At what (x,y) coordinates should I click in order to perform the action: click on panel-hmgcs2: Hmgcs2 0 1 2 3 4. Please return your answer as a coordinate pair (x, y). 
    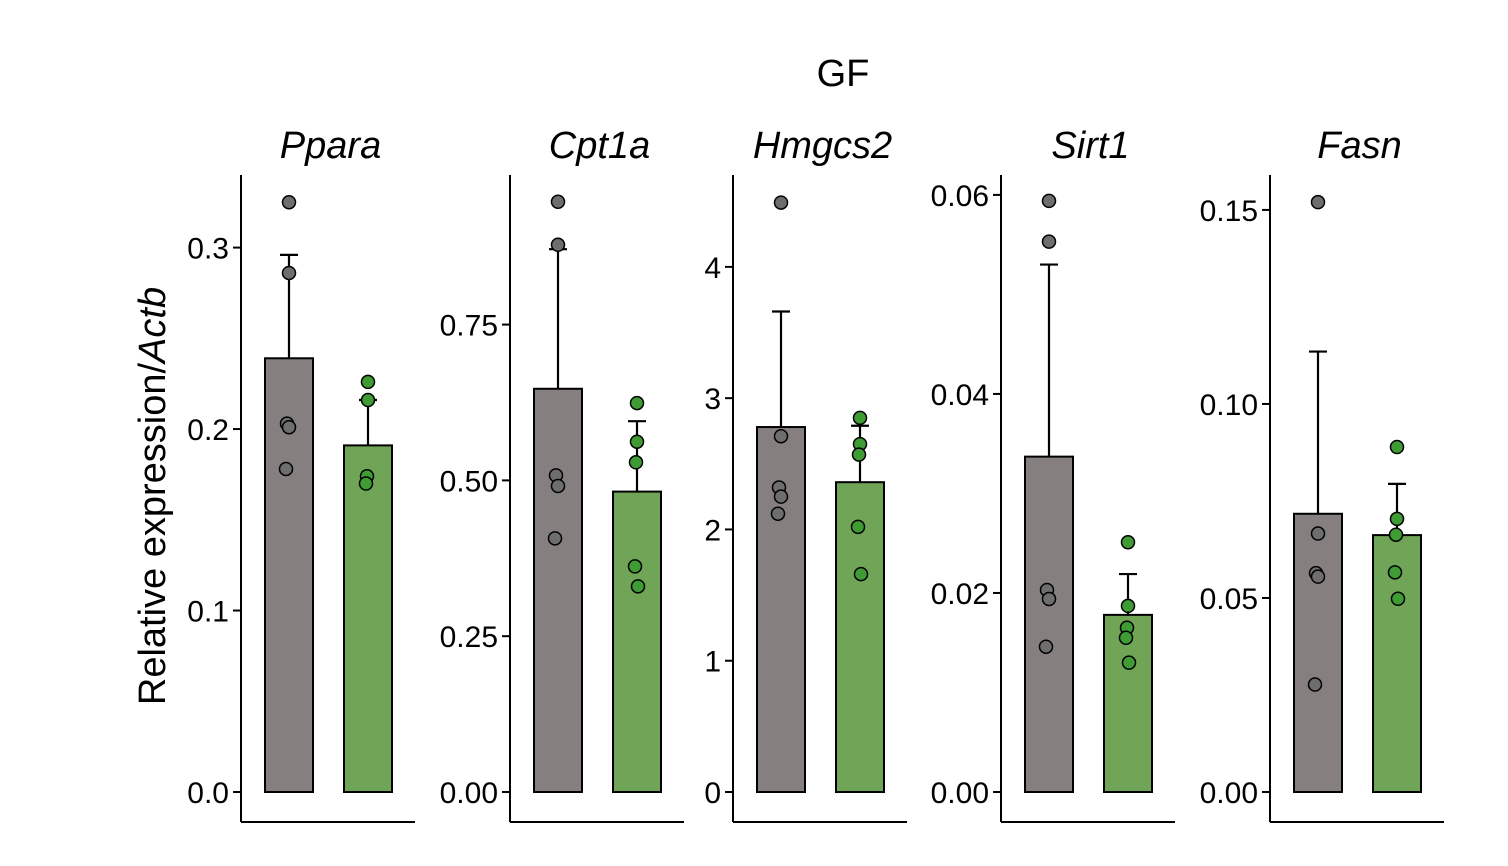
    Looking at the image, I should click on (805, 474).